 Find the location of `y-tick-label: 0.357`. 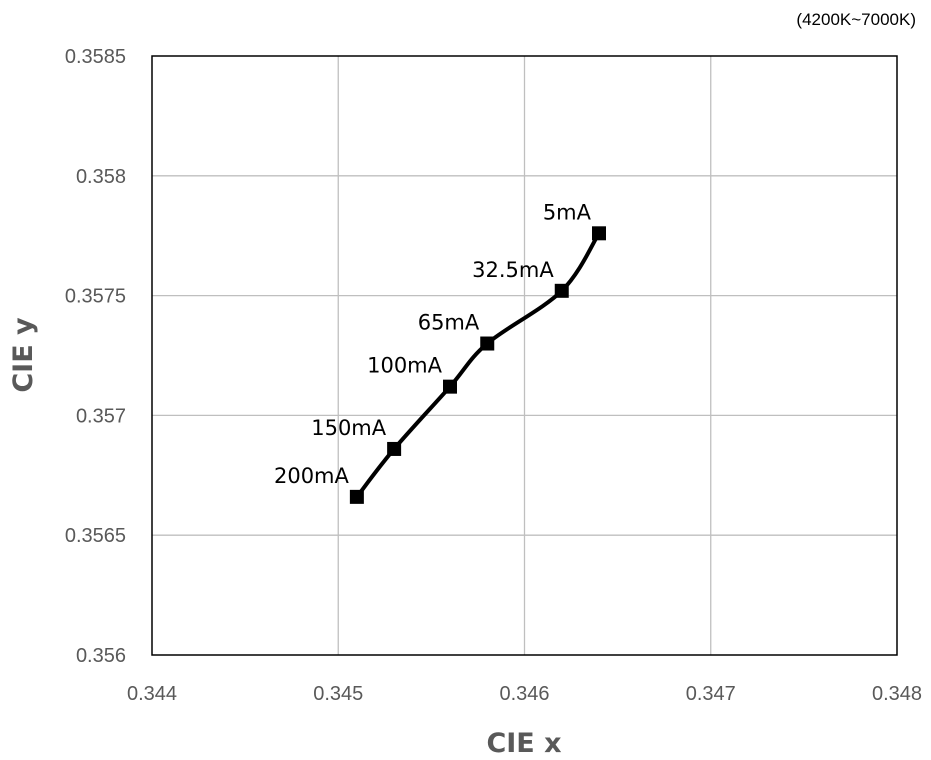

y-tick-label: 0.357 is located at coordinates (101, 416).